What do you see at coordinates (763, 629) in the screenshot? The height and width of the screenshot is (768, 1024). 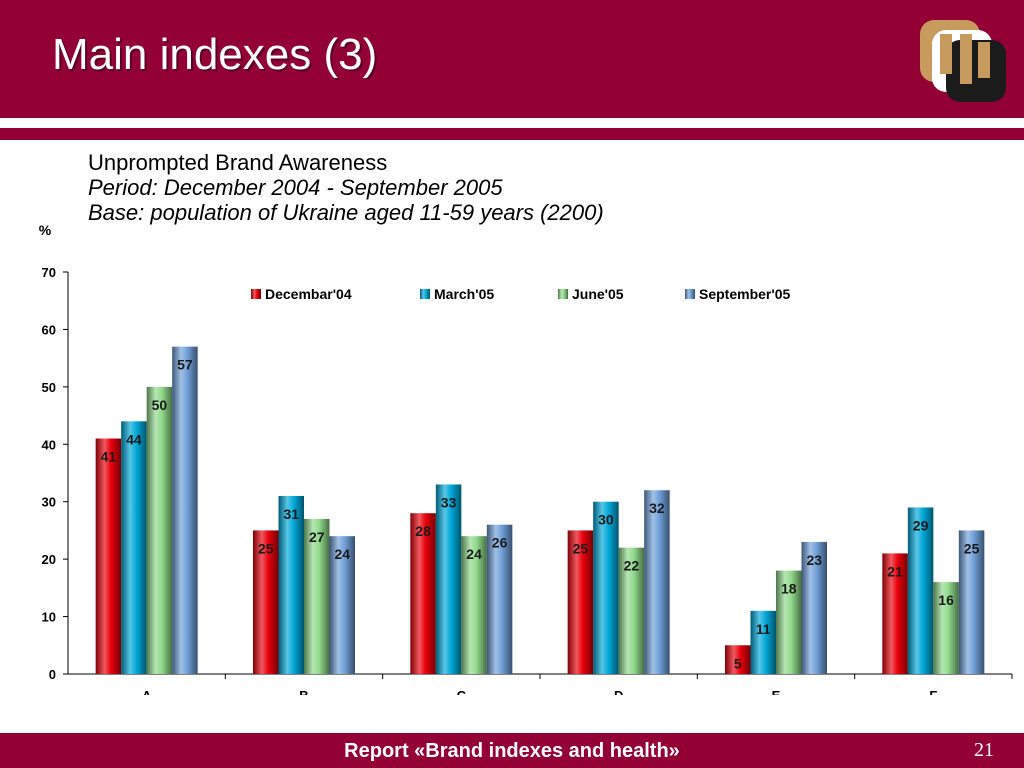 I see `data-label: 11` at bounding box center [763, 629].